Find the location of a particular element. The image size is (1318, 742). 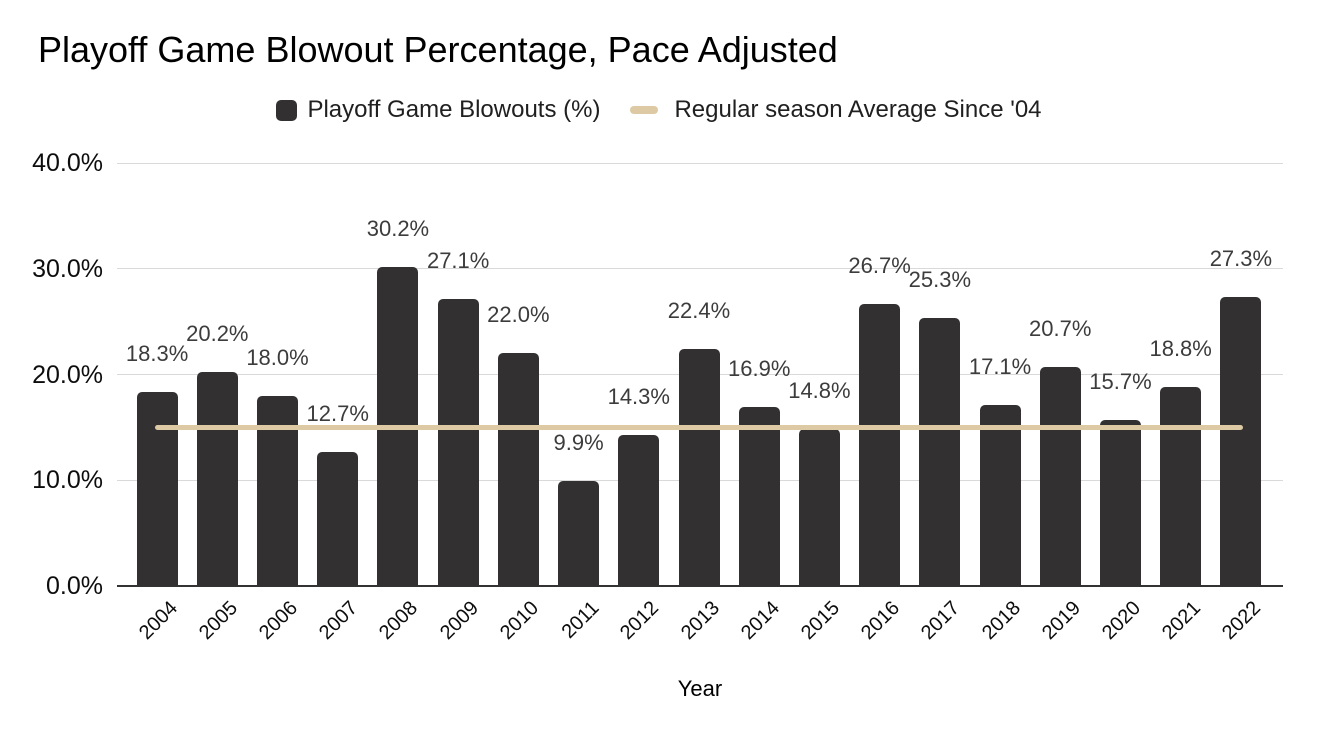

x-tick-2015: 2015 is located at coordinates (820, 621).